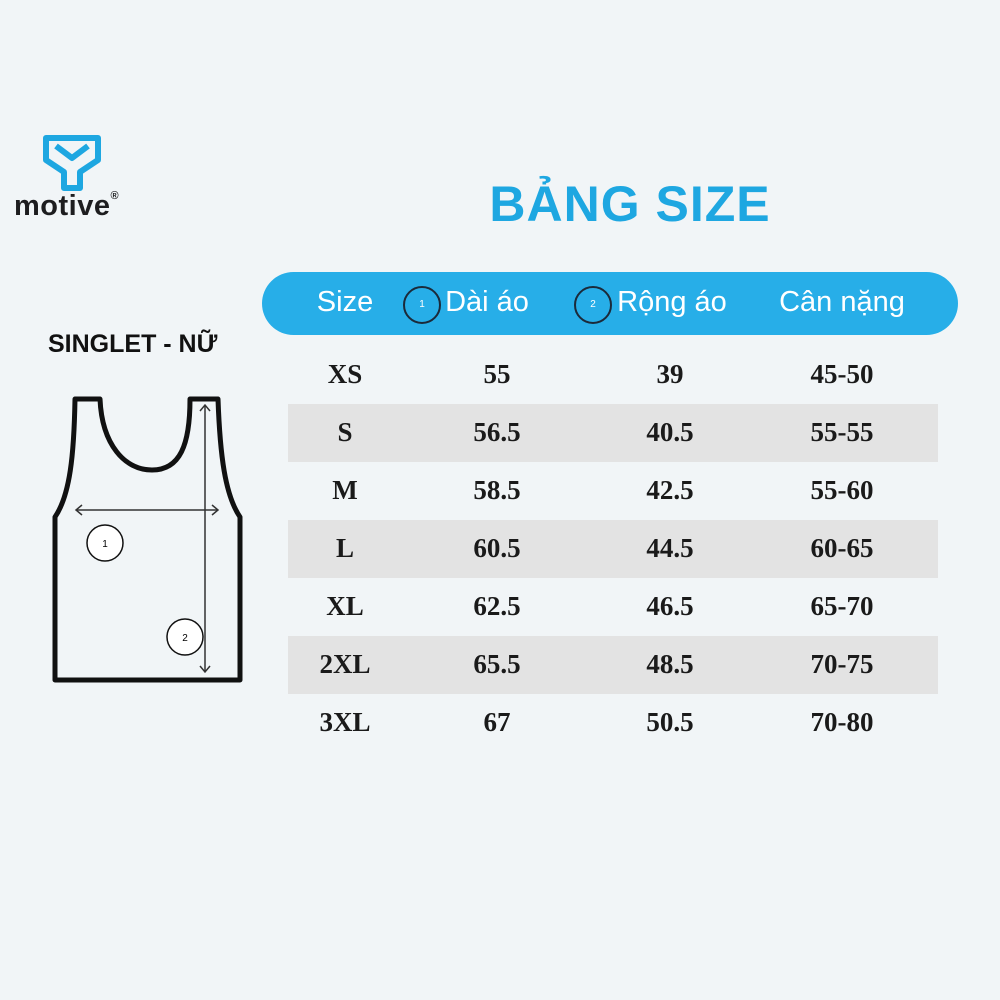 This screenshot has width=1000, height=1000. What do you see at coordinates (345, 374) in the screenshot?
I see `cell: XS` at bounding box center [345, 374].